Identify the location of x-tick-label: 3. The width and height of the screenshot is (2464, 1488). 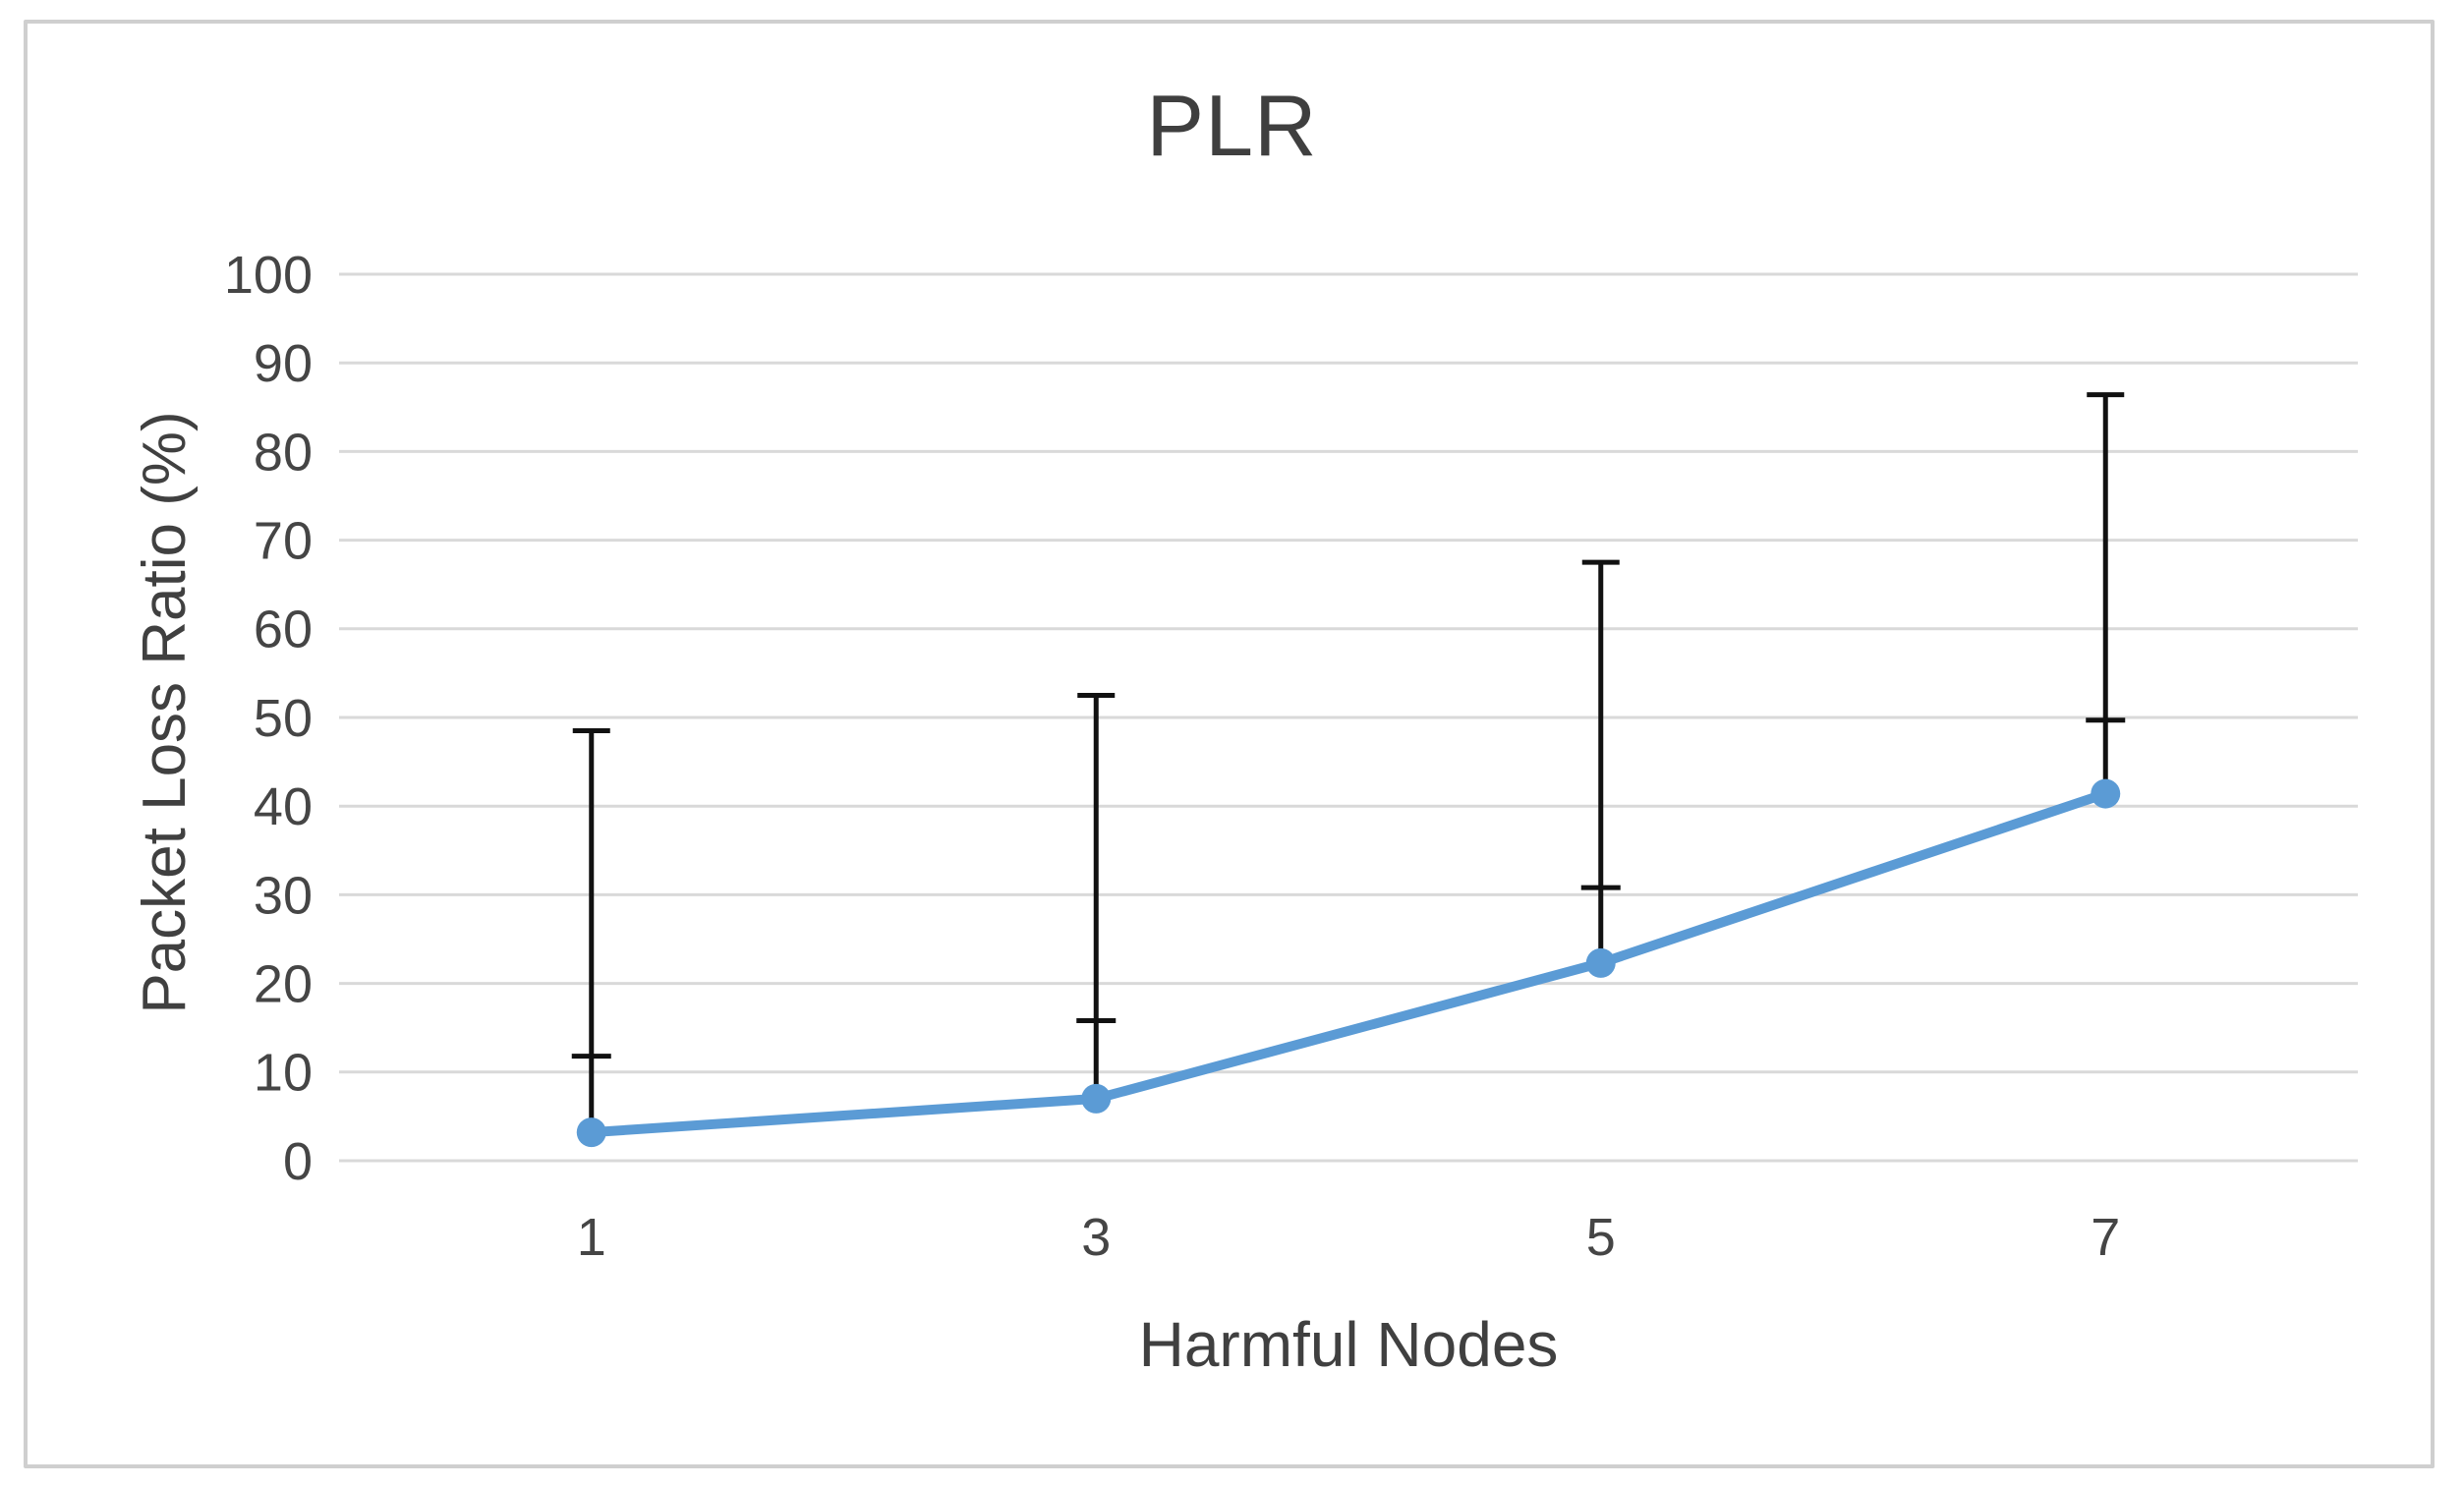
(1096, 1237).